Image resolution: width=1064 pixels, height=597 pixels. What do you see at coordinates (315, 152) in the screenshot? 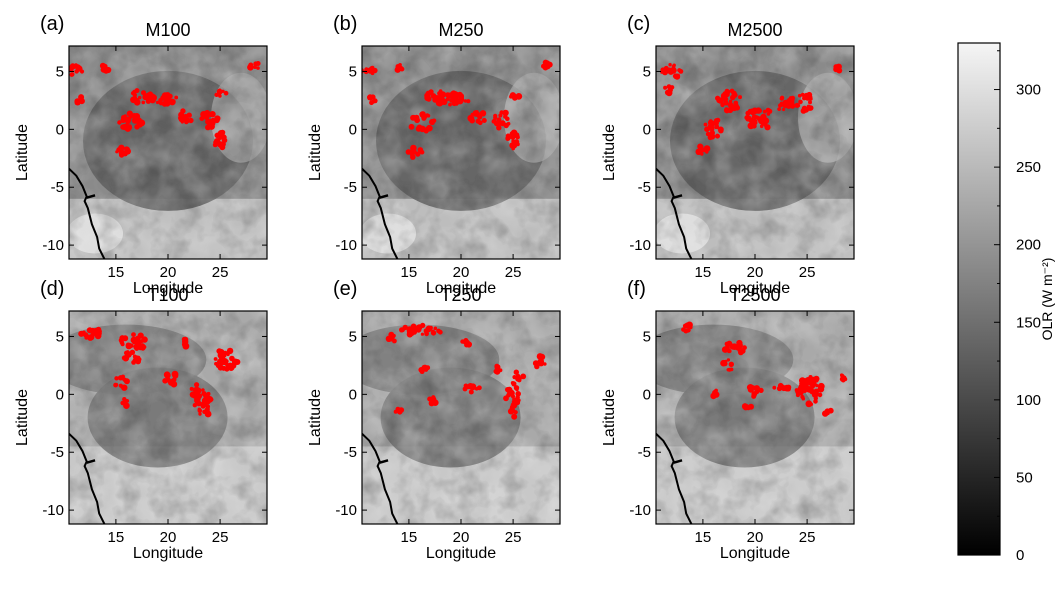
I see `y-axis-title: Latitude` at bounding box center [315, 152].